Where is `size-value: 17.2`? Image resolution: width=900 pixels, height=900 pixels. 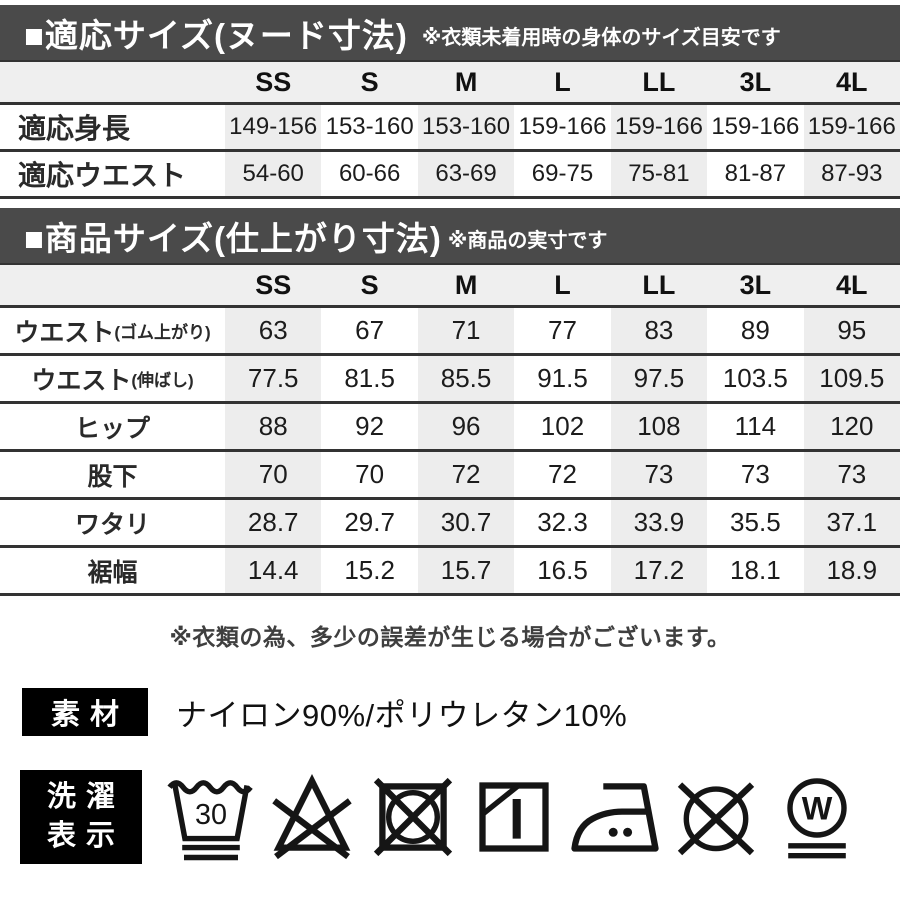
size-value: 17.2 is located at coordinates (659, 570).